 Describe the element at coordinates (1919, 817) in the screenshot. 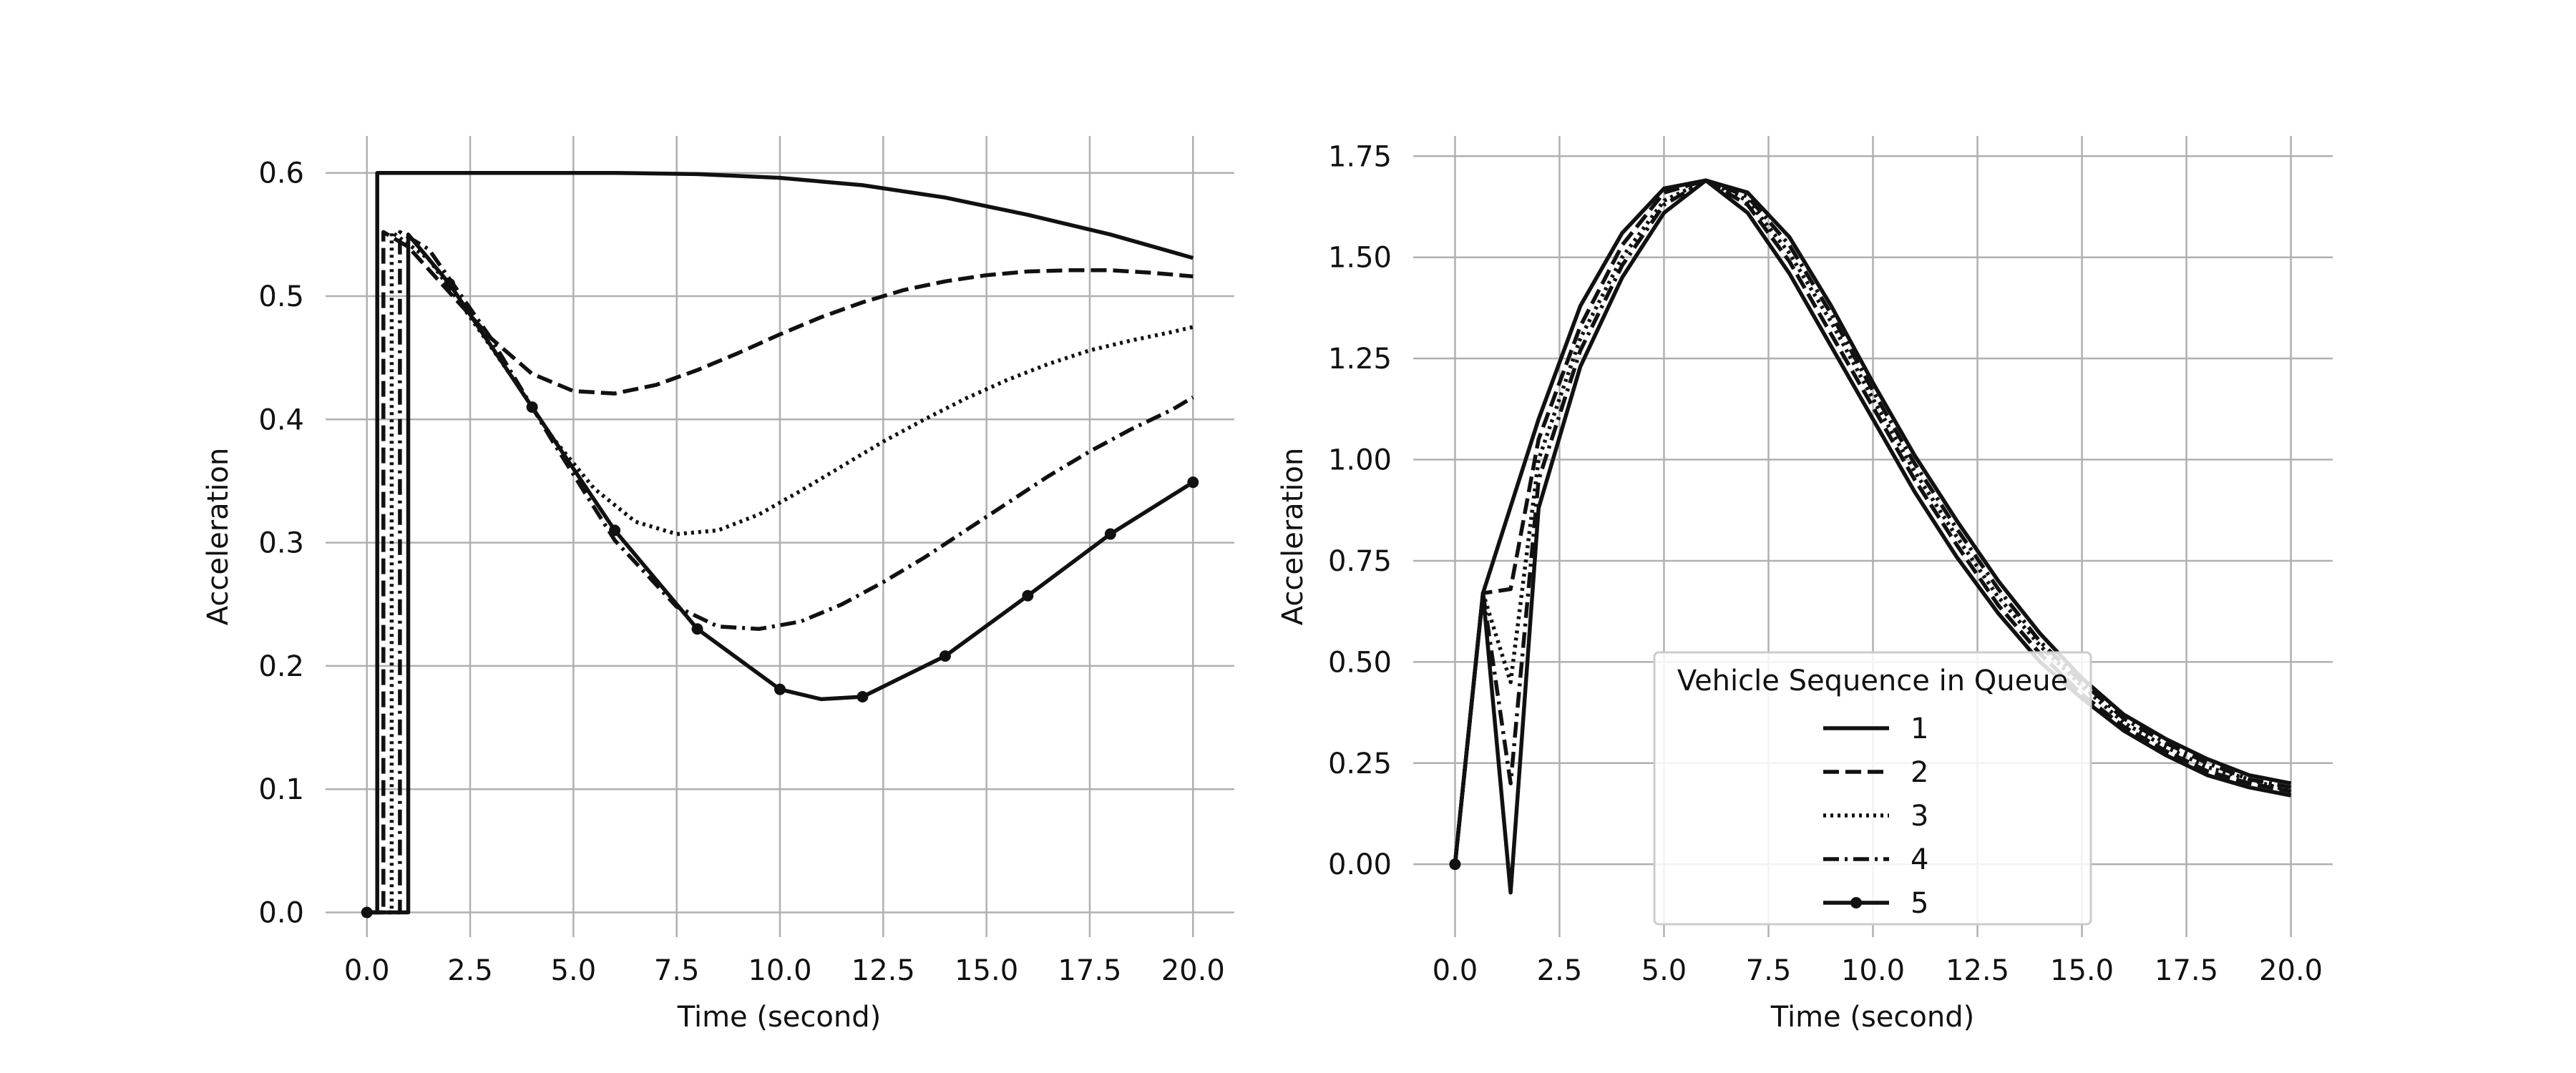

I see `legend-label-3: 3` at that location.